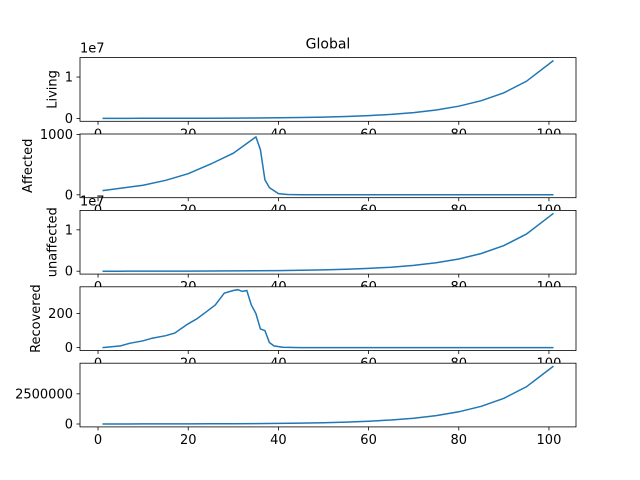 Image resolution: width=640 pixels, height=480 pixels. What do you see at coordinates (278, 440) in the screenshot?
I see `x-tick-label: 40` at bounding box center [278, 440].